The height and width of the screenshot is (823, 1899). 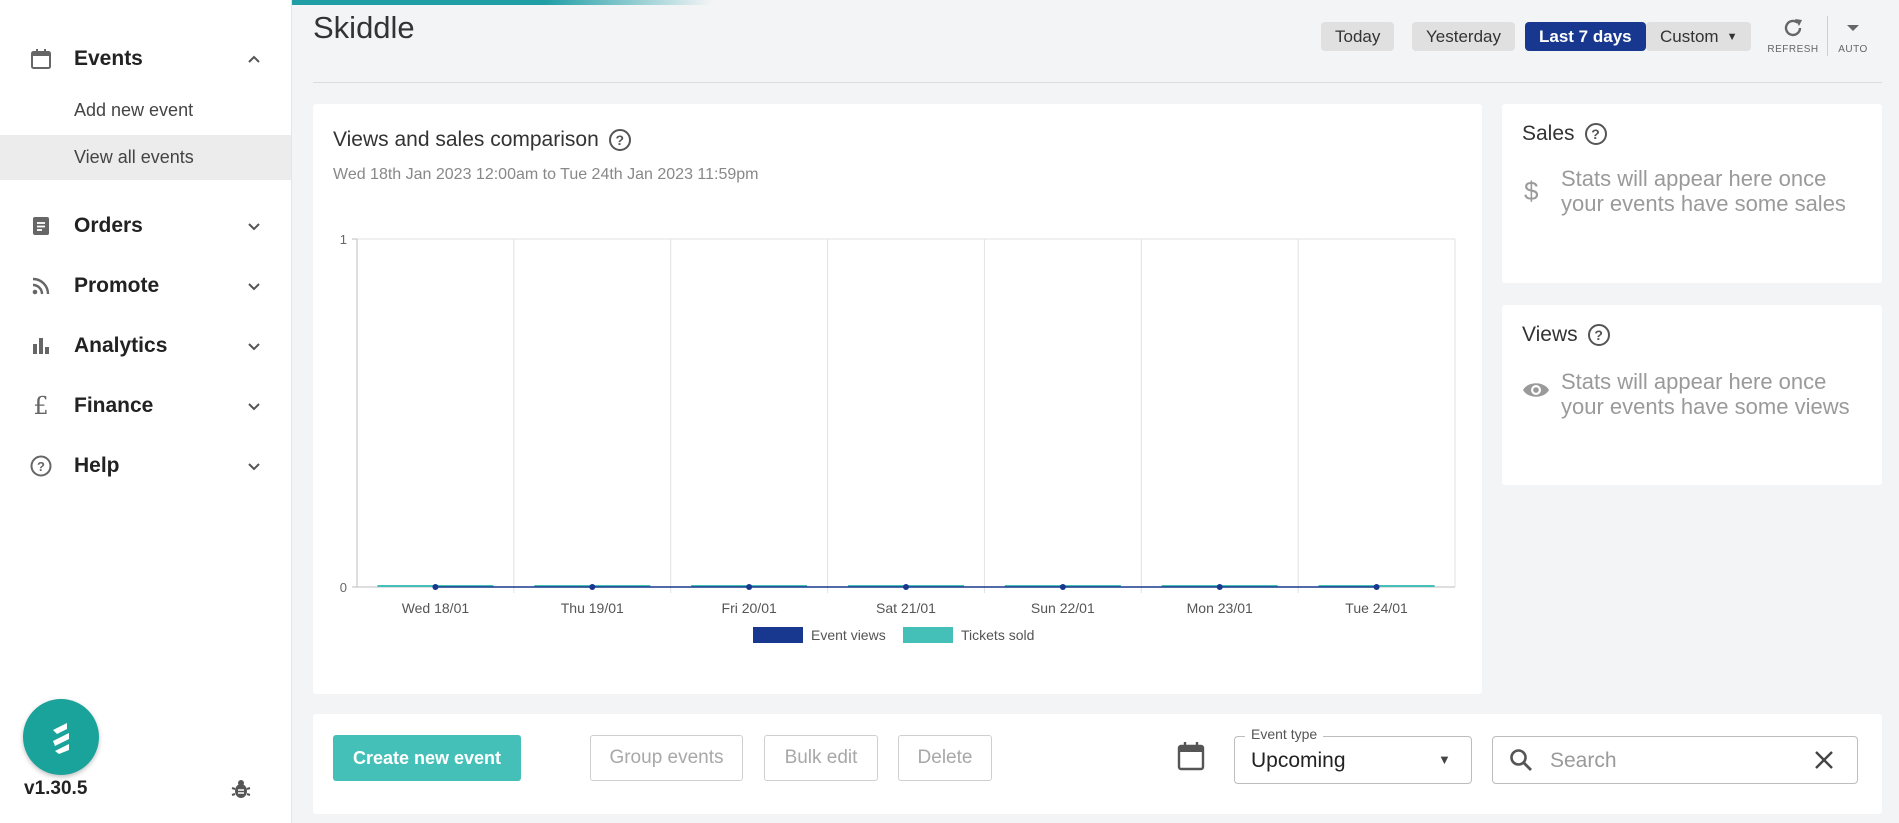 I want to click on y-tick-label: 0, so click(x=343, y=587).